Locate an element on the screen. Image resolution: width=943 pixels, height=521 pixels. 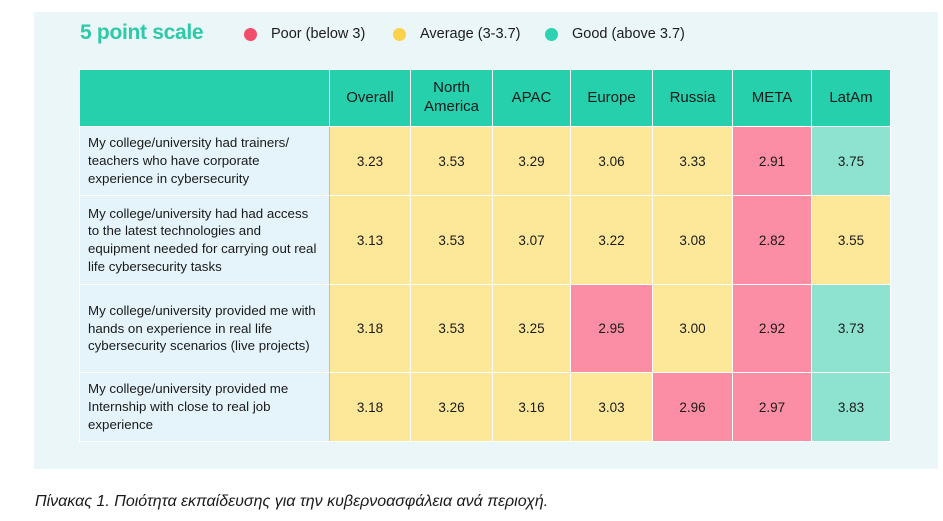
value-cell: 2.95 is located at coordinates (611, 328).